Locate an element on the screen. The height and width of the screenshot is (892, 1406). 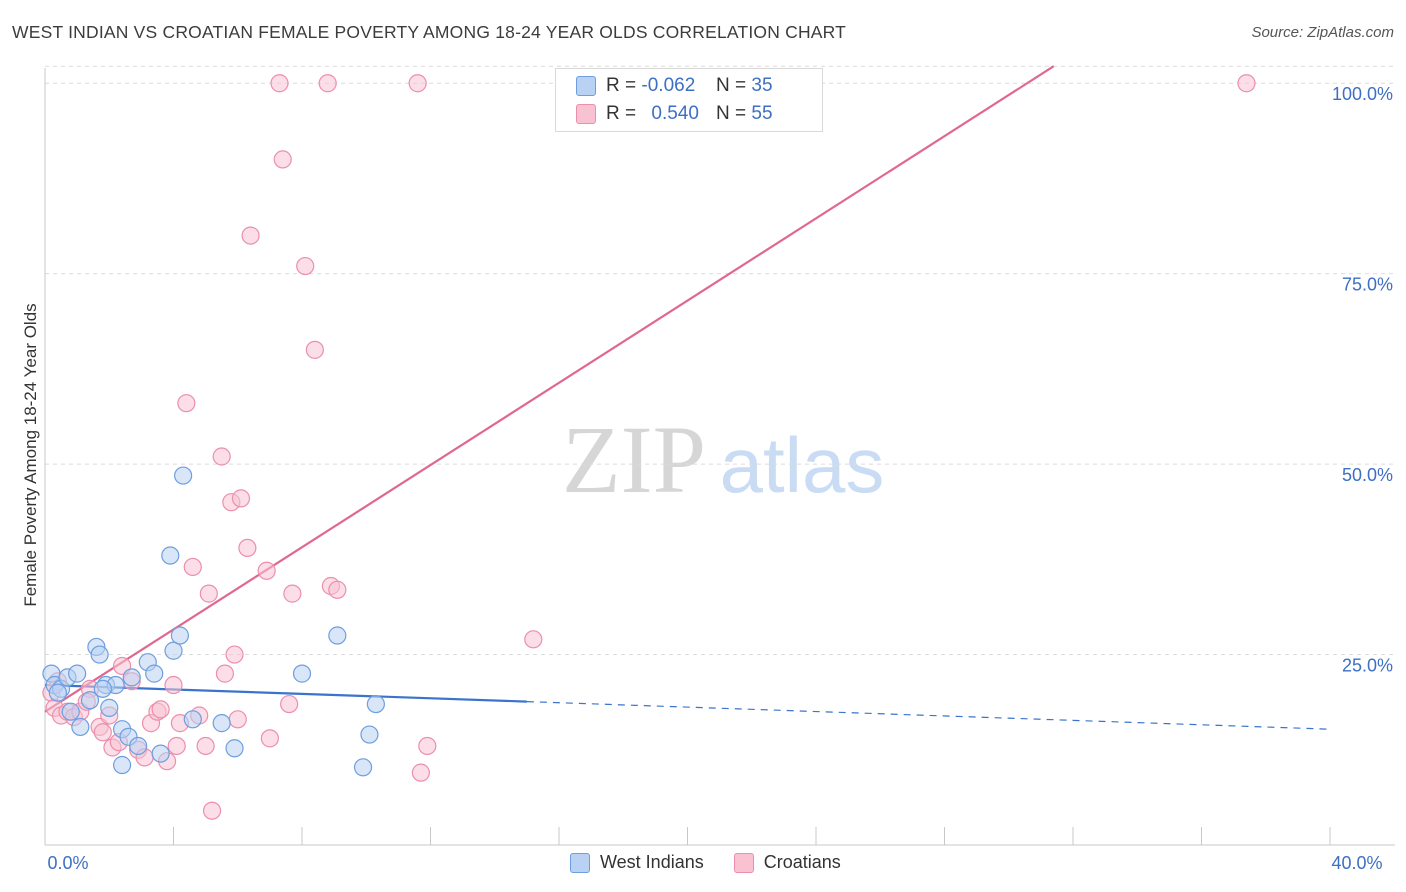
correlation-legend: R = -0.062 N = 35 R = 0.540 N = 55 is located at coordinates (689, 100).